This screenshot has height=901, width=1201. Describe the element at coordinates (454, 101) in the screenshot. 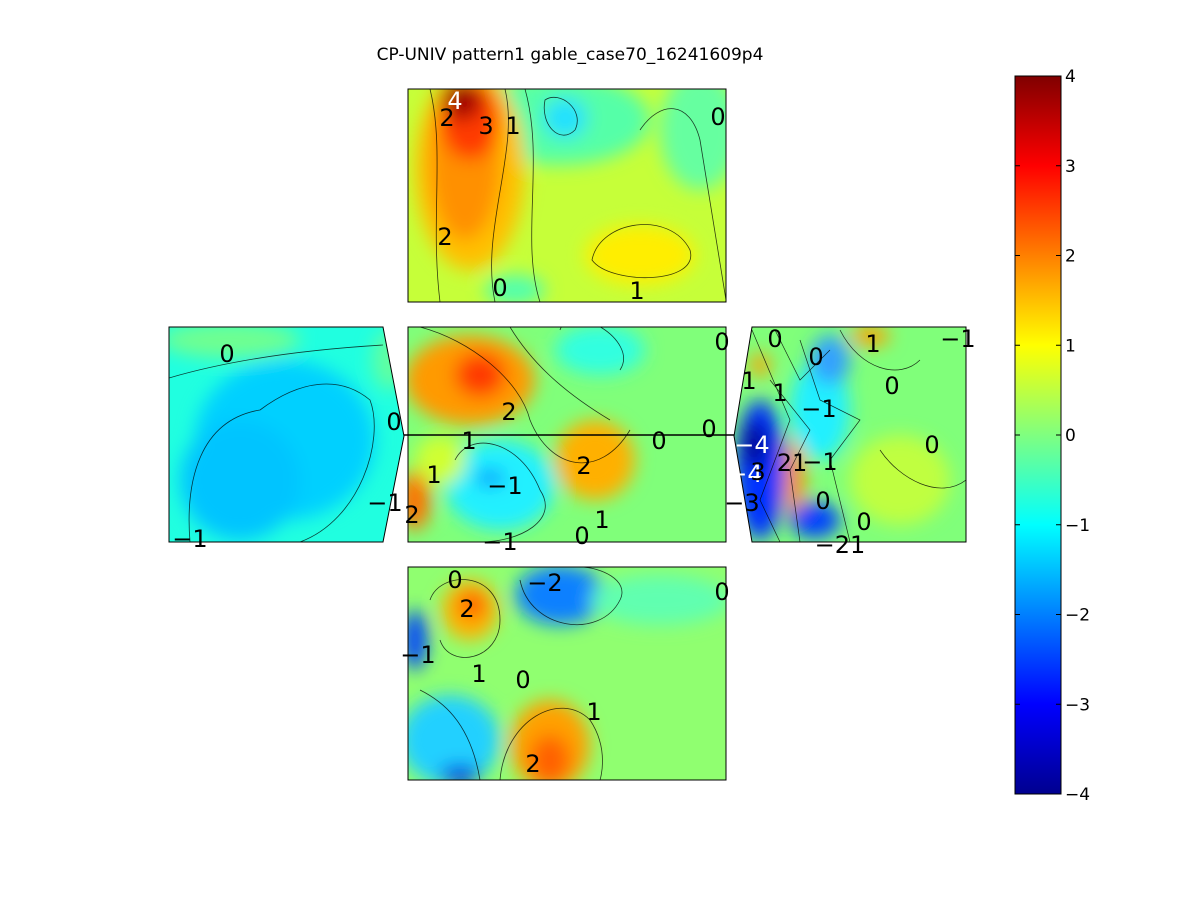

I see `contour-label-top: 4` at that location.